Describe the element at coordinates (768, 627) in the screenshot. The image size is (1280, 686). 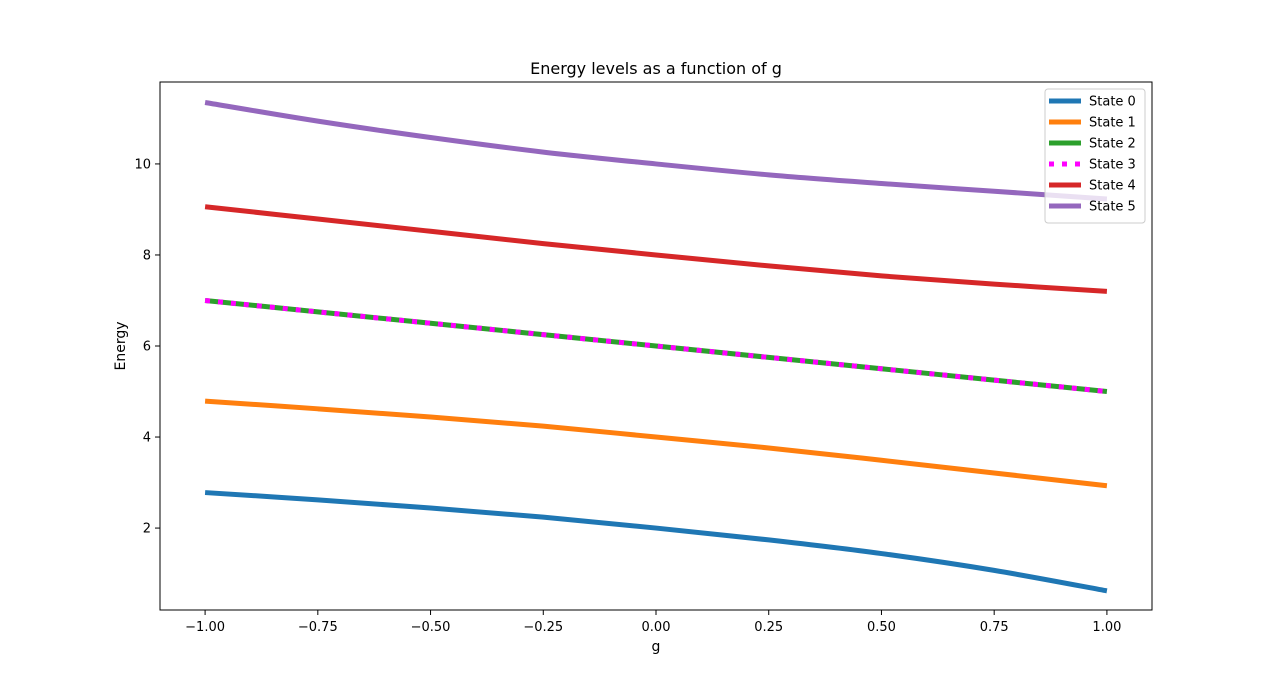
I see `x-tick-label: 0.25` at that location.